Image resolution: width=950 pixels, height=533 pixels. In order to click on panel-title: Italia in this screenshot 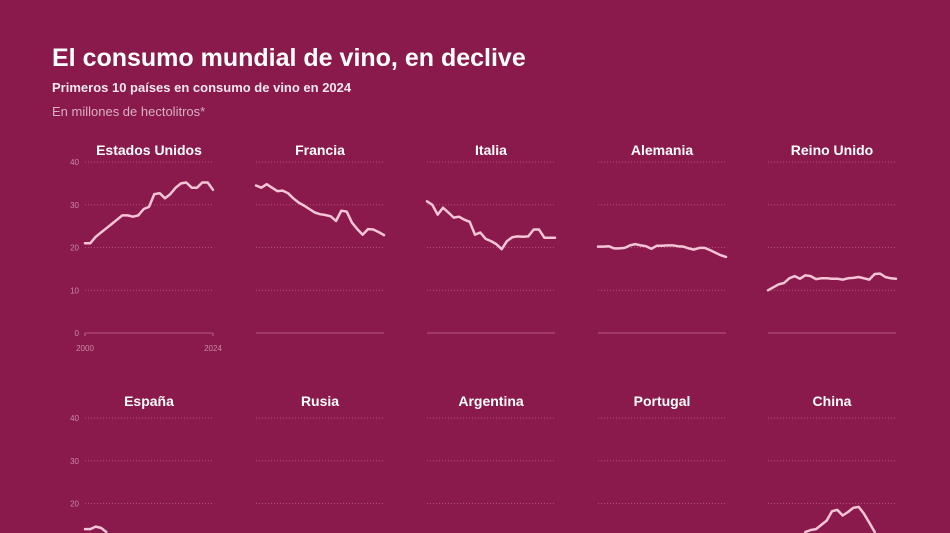, I will do `click(491, 150)`.